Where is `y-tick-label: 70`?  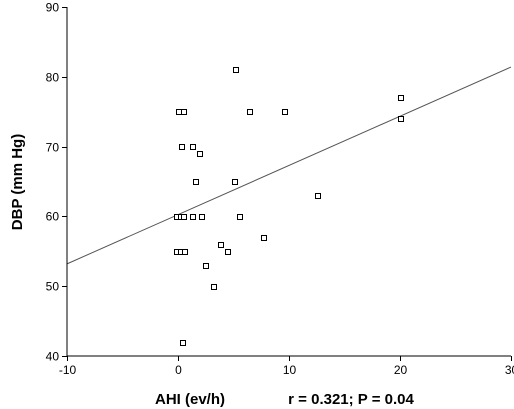
y-tick-label: 70 is located at coordinates (53, 148).